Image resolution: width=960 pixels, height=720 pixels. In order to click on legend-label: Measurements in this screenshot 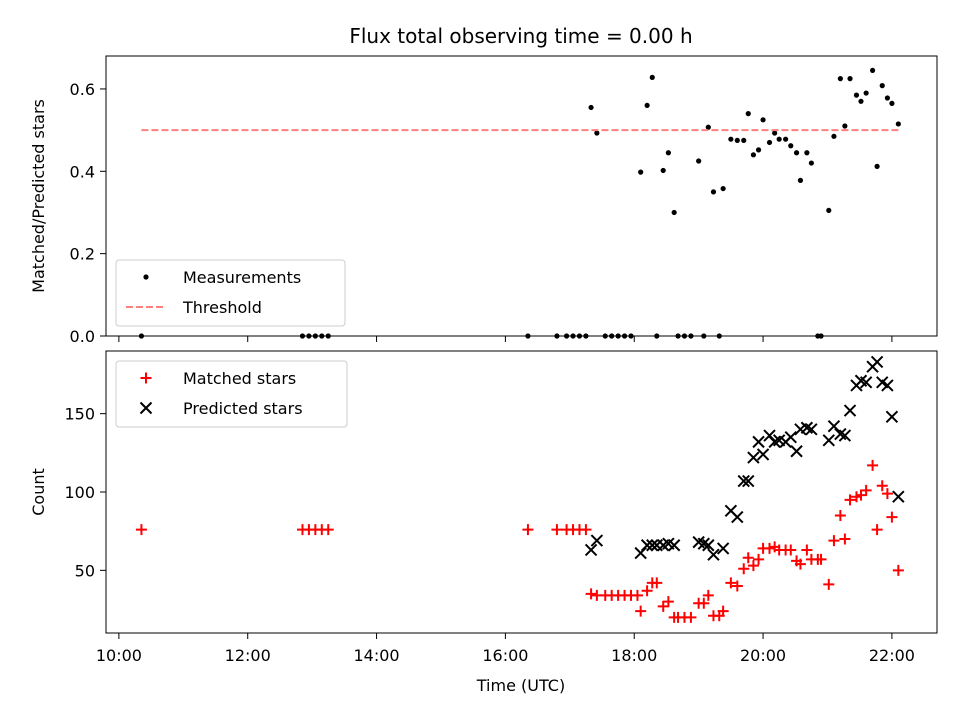, I will do `click(242, 277)`.